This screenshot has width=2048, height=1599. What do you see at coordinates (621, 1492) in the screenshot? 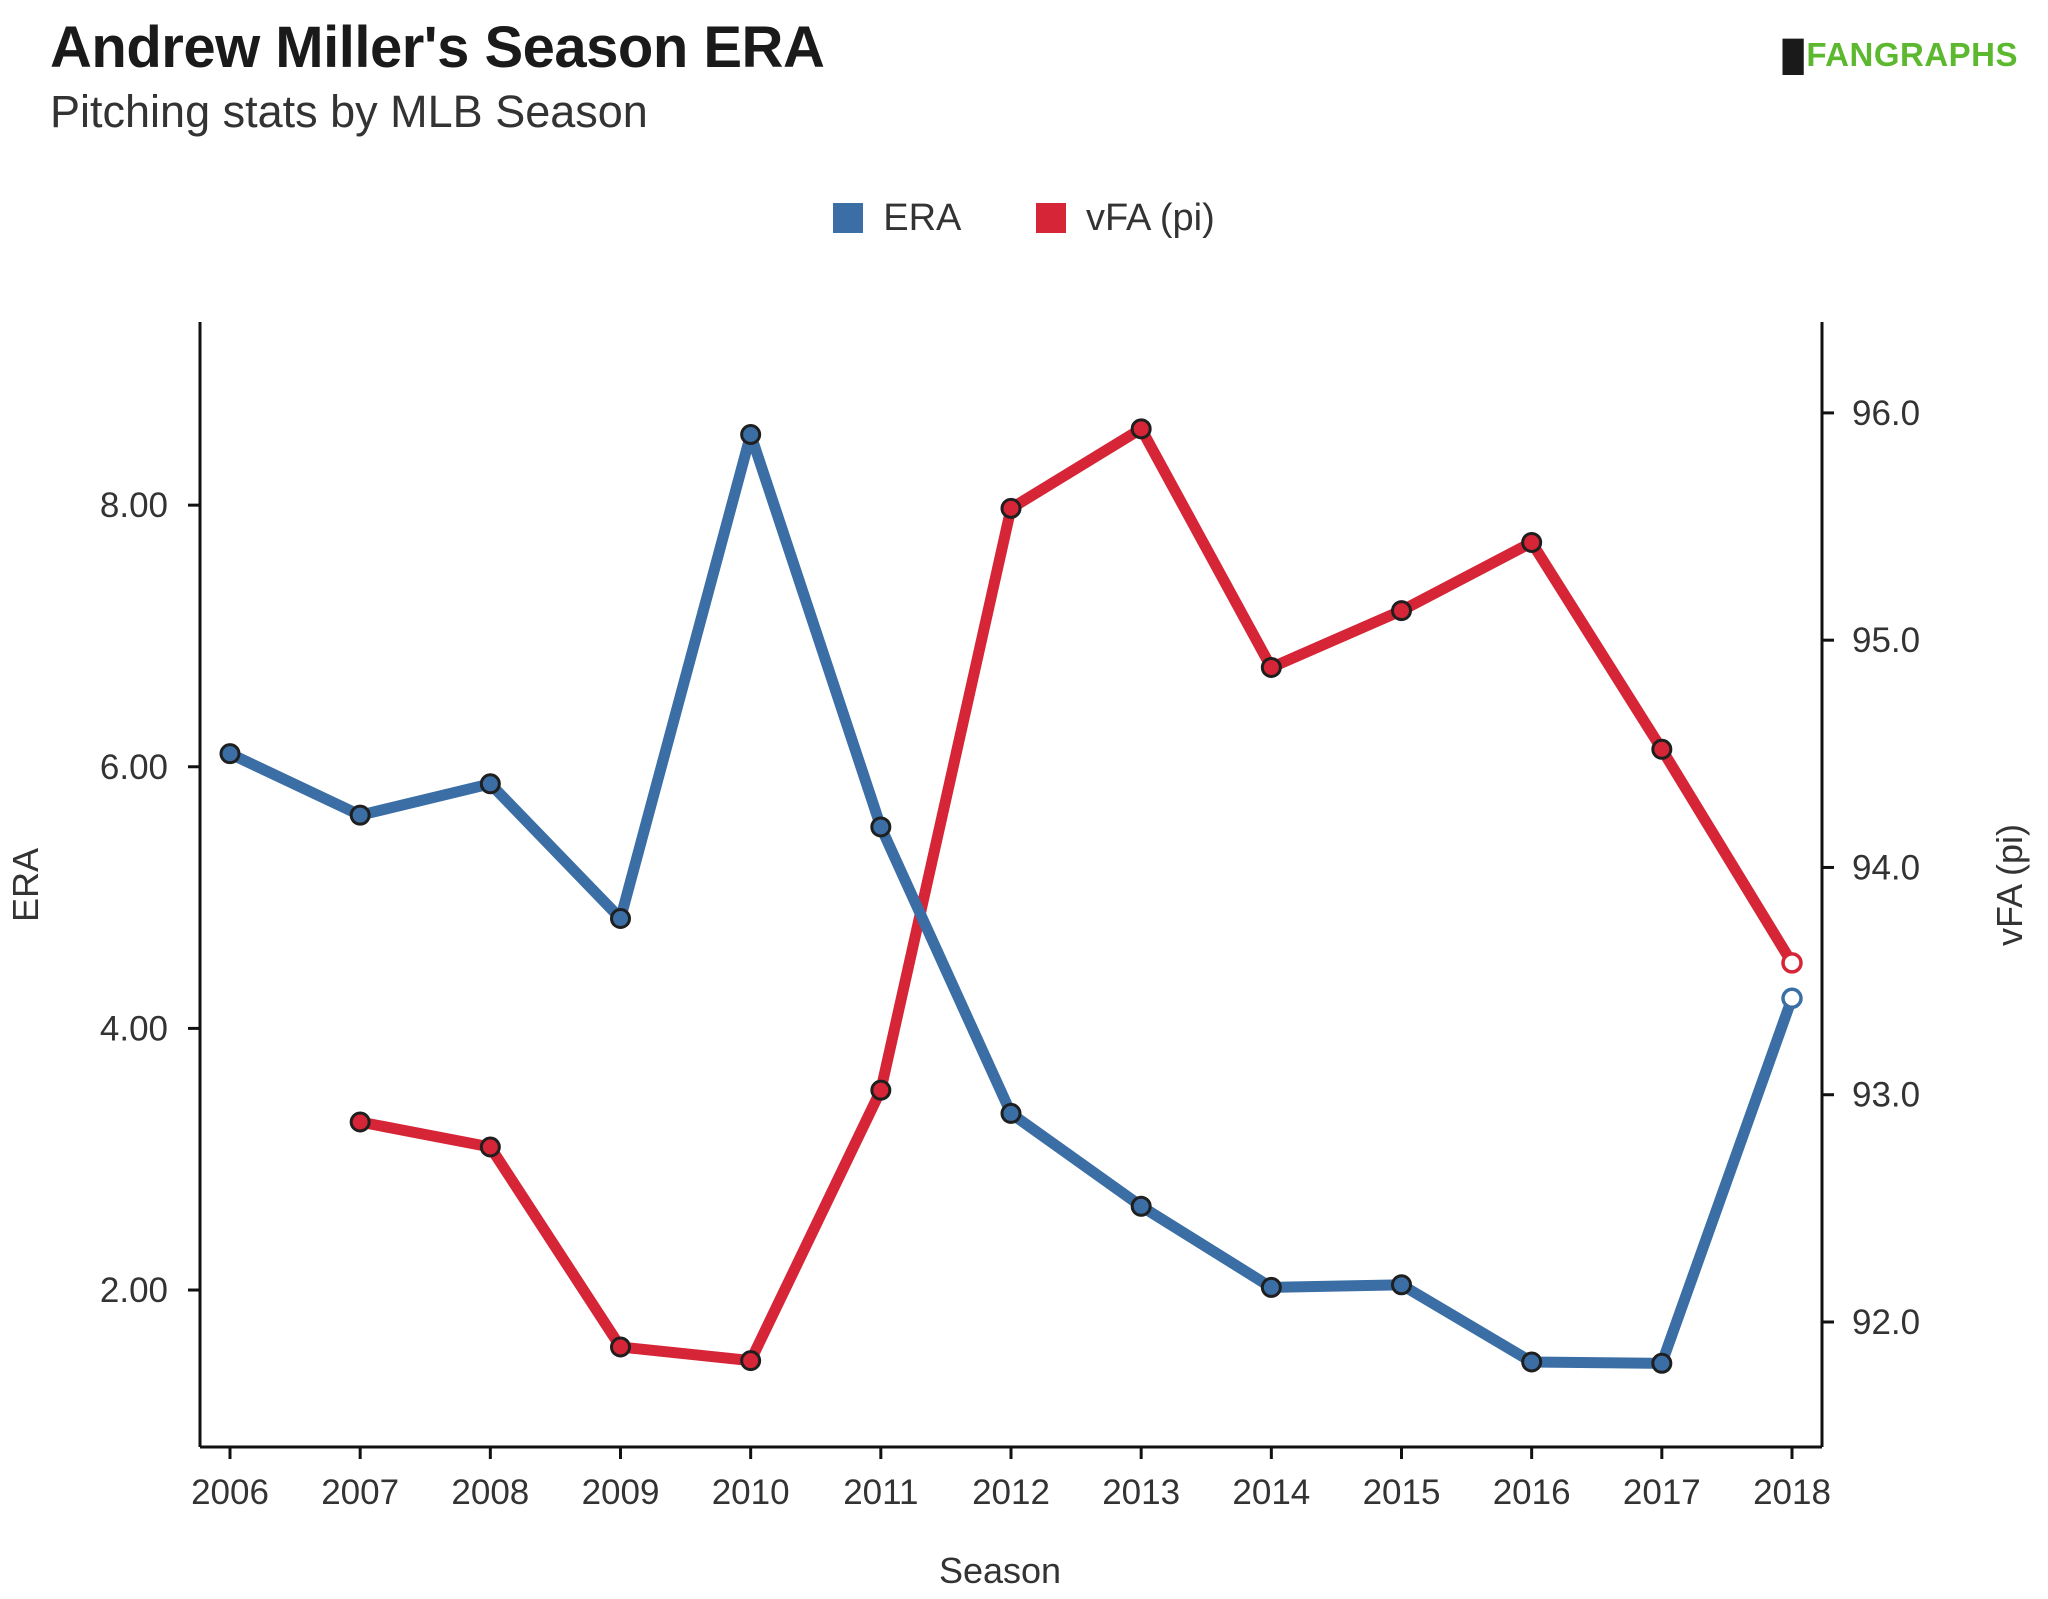
I see `x-tick-label: 2009` at bounding box center [621, 1492].